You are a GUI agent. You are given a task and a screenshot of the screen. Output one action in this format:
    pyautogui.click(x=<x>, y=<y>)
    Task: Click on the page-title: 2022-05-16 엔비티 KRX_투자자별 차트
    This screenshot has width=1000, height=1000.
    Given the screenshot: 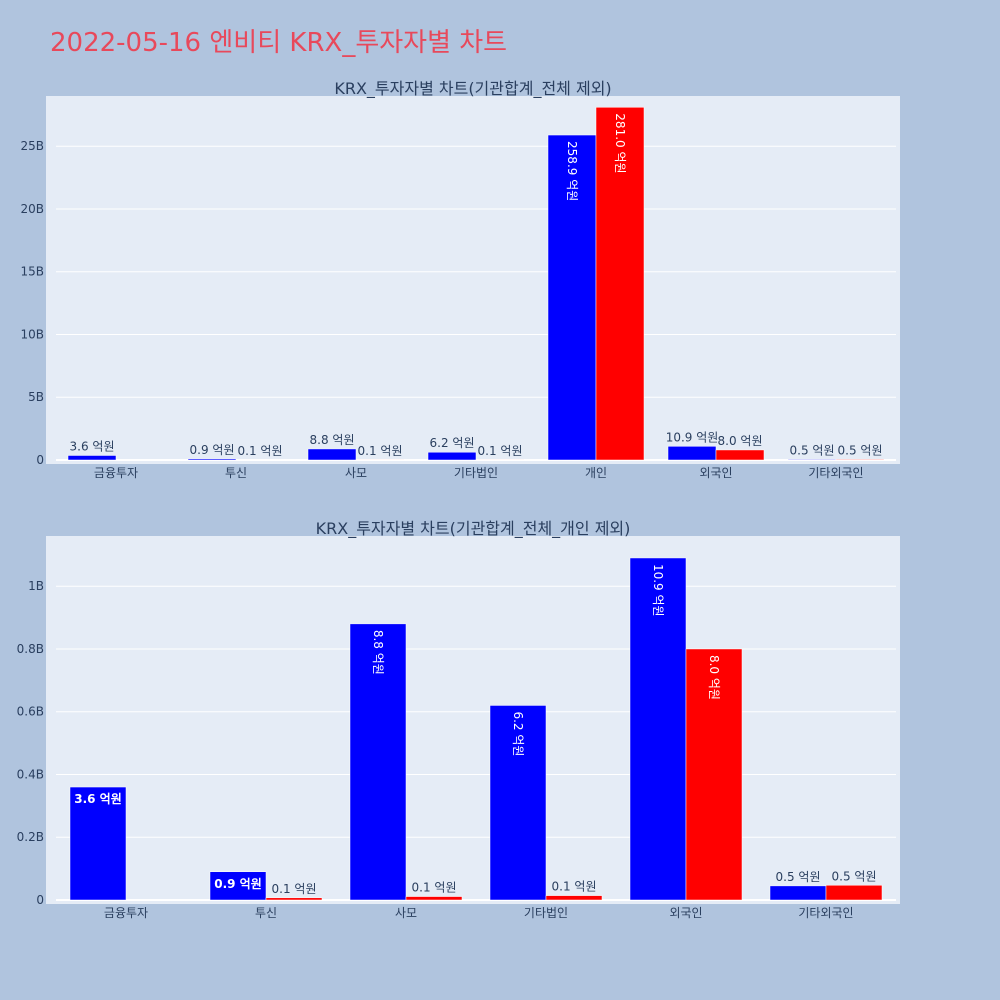 What is the action you would take?
    pyautogui.click(x=279, y=43)
    